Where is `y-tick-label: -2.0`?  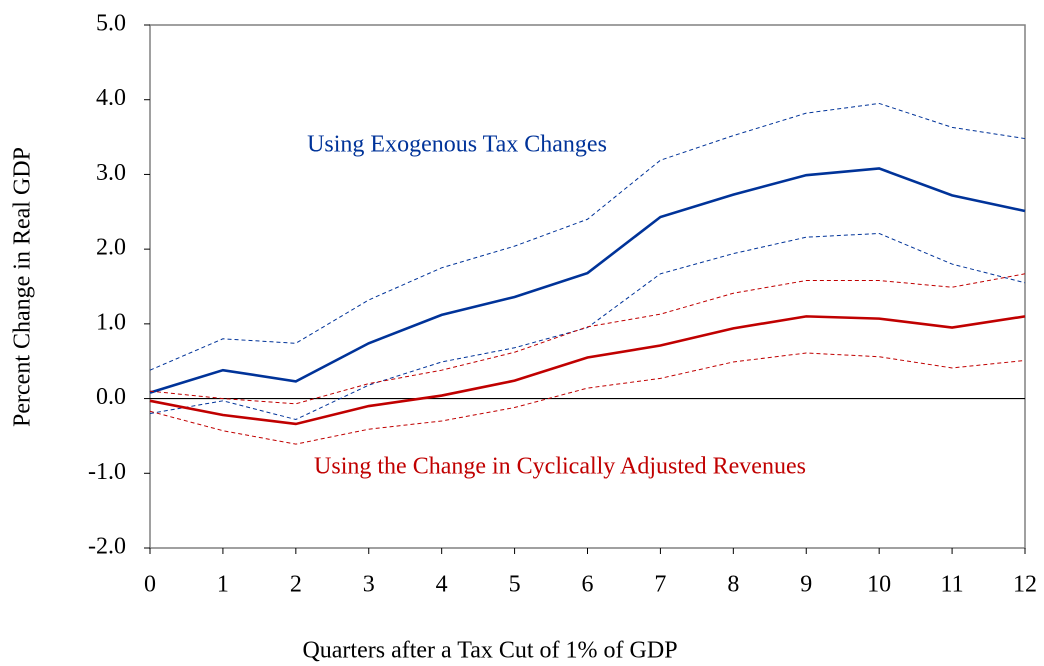
y-tick-label: -2.0 is located at coordinates (107, 547).